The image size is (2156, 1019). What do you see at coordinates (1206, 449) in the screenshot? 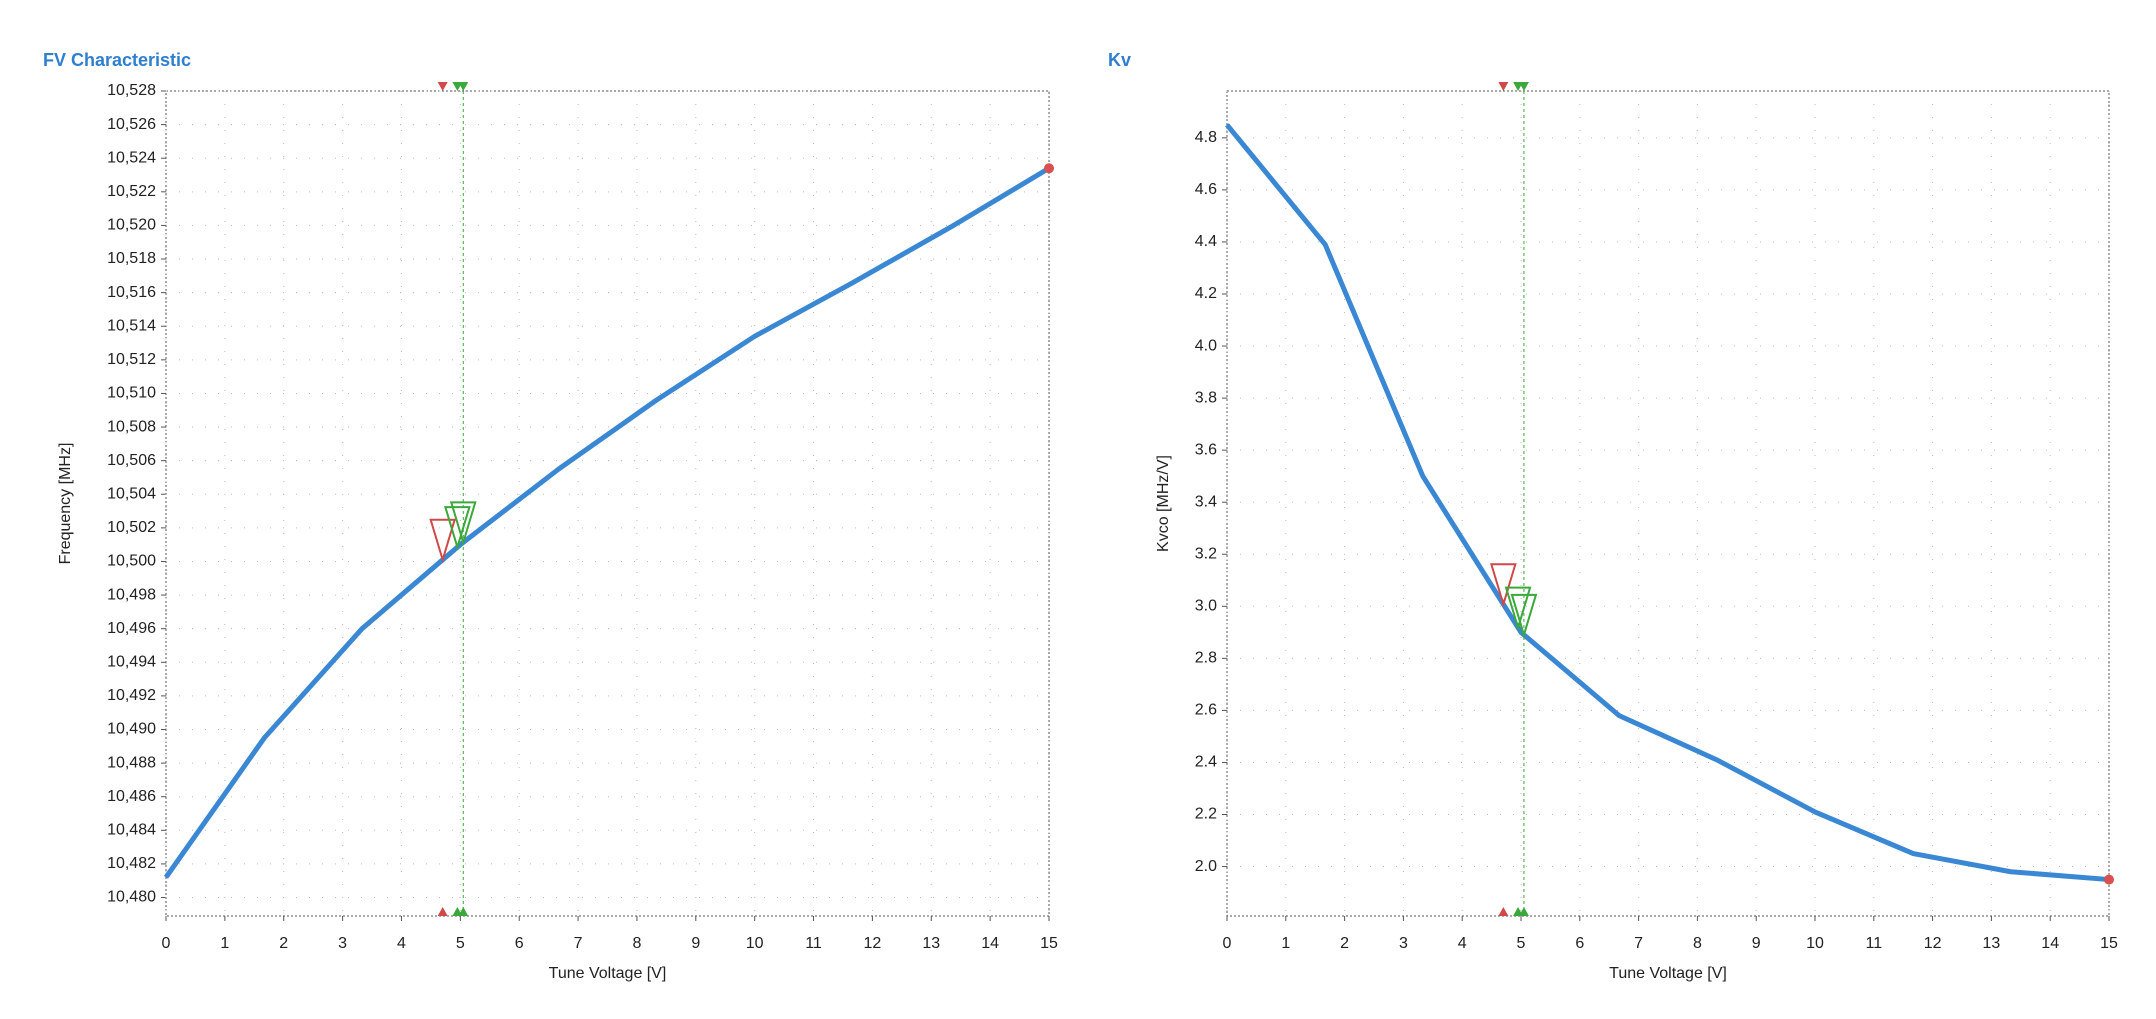
I see `y-tick-label: 3.6` at bounding box center [1206, 449].